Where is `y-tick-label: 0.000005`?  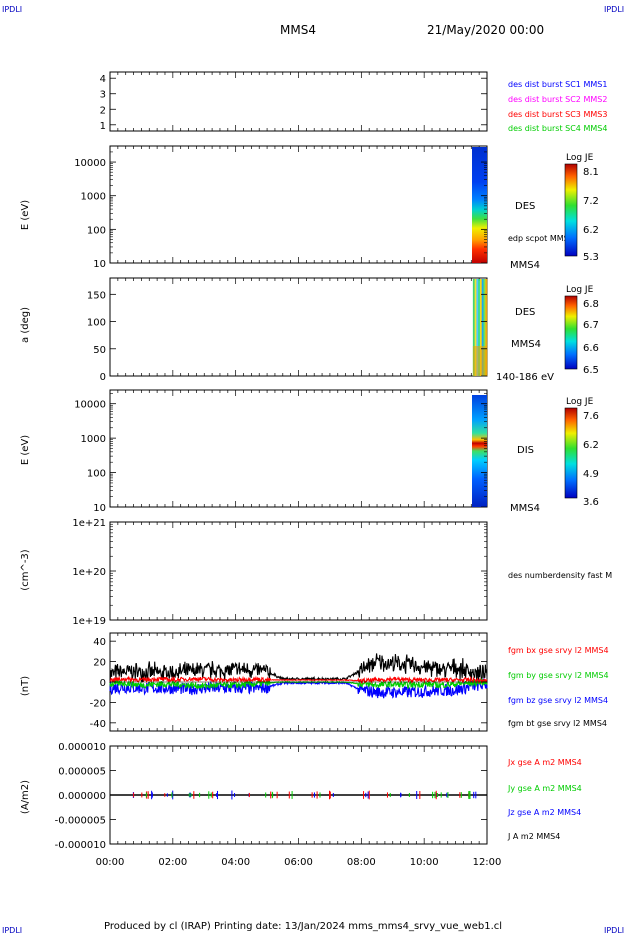 y-tick-label: 0.000005 is located at coordinates (82, 772).